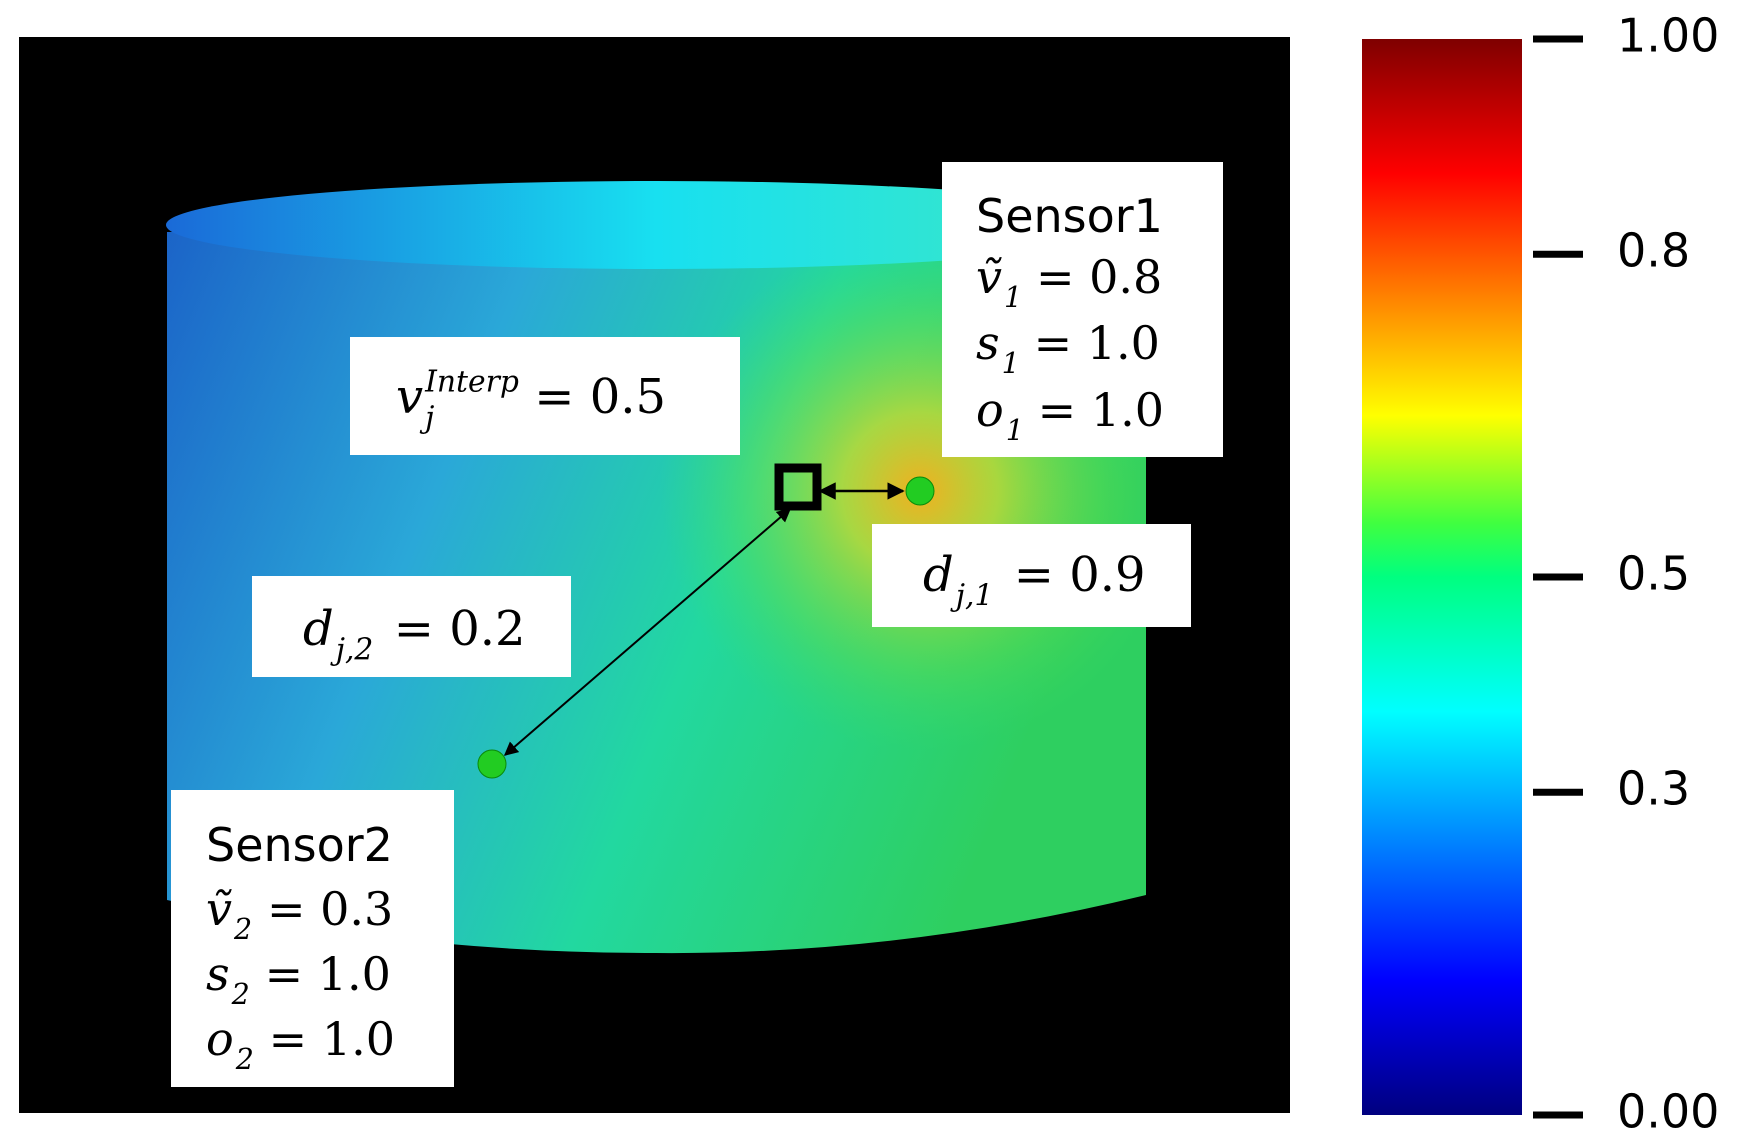  What do you see at coordinates (988, 343) in the screenshot?
I see `sensor1-line-symbol: s` at bounding box center [988, 343].